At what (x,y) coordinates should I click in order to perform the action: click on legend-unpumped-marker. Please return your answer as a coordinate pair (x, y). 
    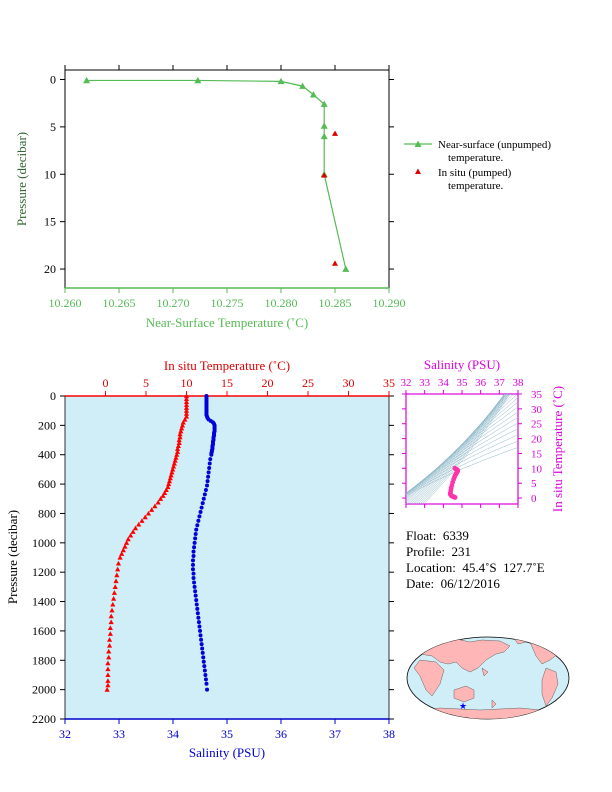
    Looking at the image, I should click on (418, 143).